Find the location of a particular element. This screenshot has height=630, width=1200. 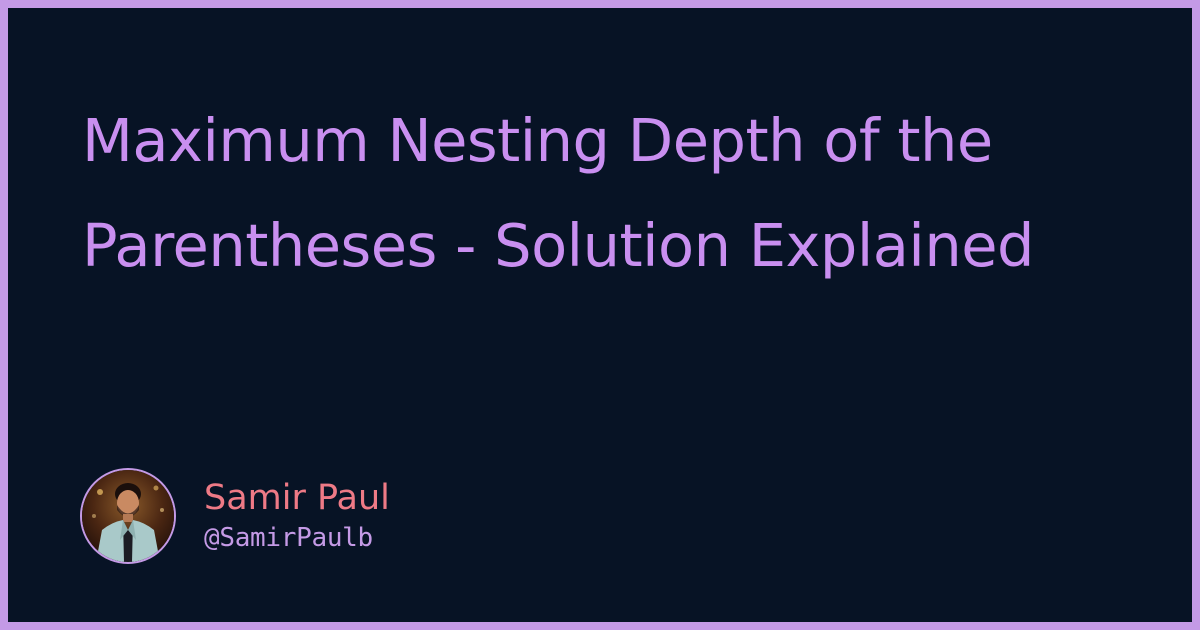

author-block: Samir Paul @SamirPaulb is located at coordinates (235, 516).